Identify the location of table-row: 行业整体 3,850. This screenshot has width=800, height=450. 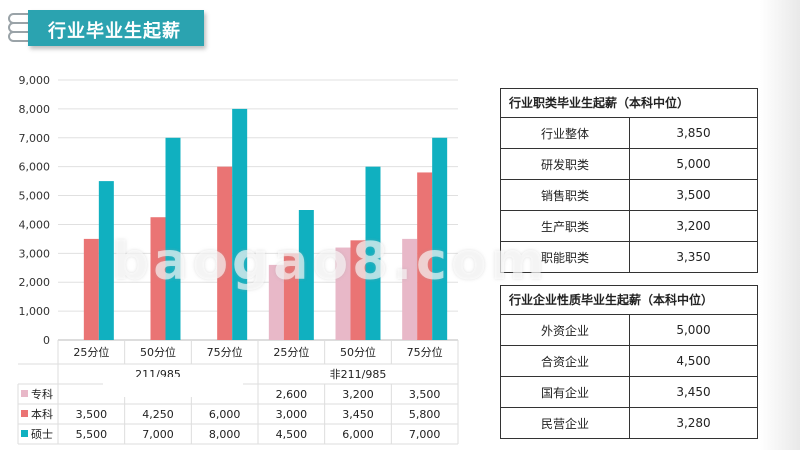
(629, 133).